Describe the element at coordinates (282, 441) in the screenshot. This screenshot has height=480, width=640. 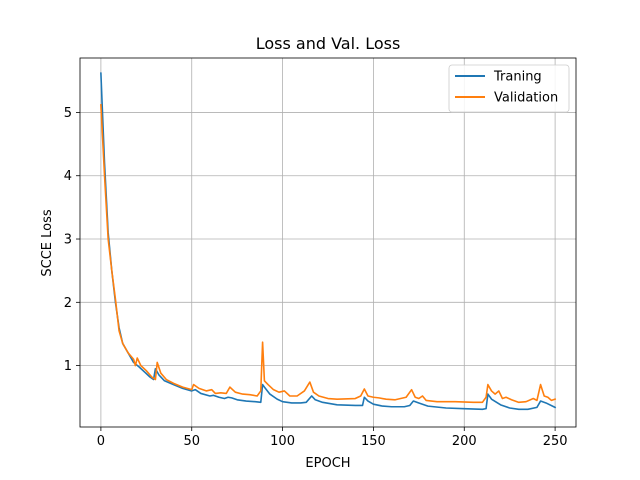
I see `x-tick-label: 100` at that location.